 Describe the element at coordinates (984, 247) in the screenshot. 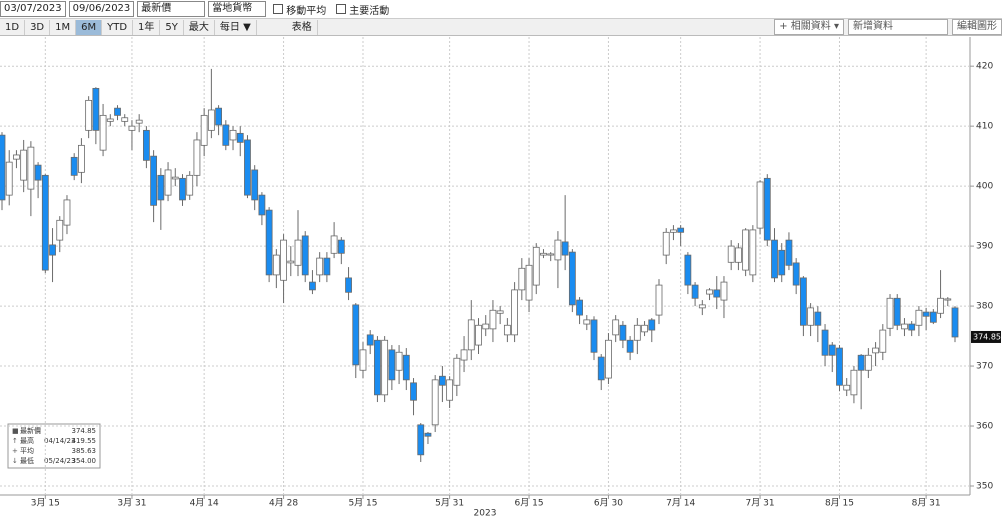

I see `y-tick-label: 390` at that location.